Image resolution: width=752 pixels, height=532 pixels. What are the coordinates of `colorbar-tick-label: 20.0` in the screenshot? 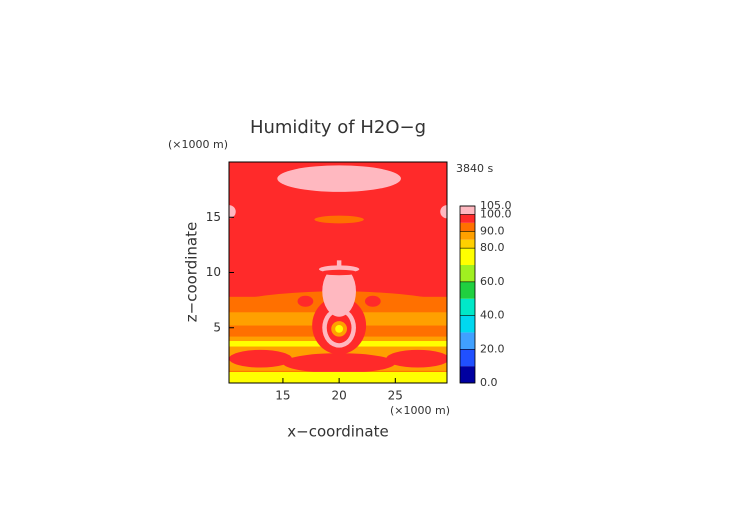 It's located at (492, 348).